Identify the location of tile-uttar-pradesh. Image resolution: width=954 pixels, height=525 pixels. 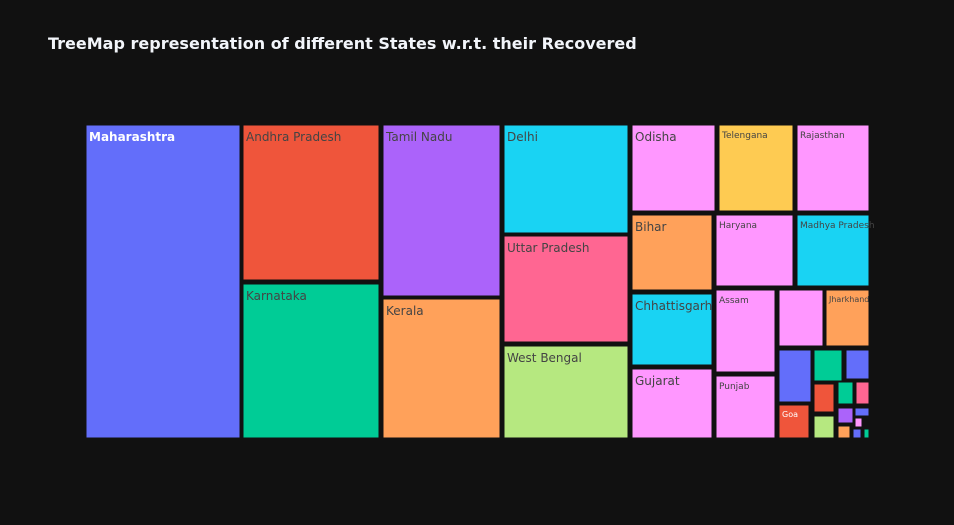
(566, 289).